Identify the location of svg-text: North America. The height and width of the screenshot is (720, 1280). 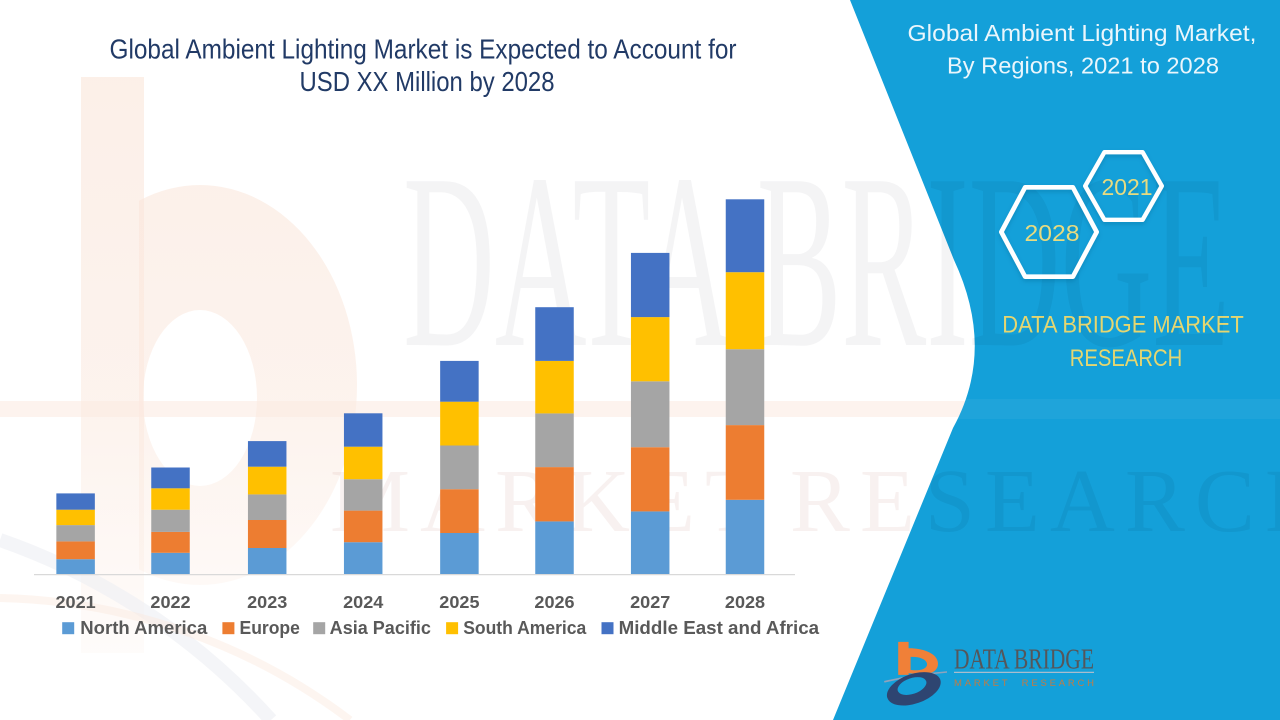
(144, 628).